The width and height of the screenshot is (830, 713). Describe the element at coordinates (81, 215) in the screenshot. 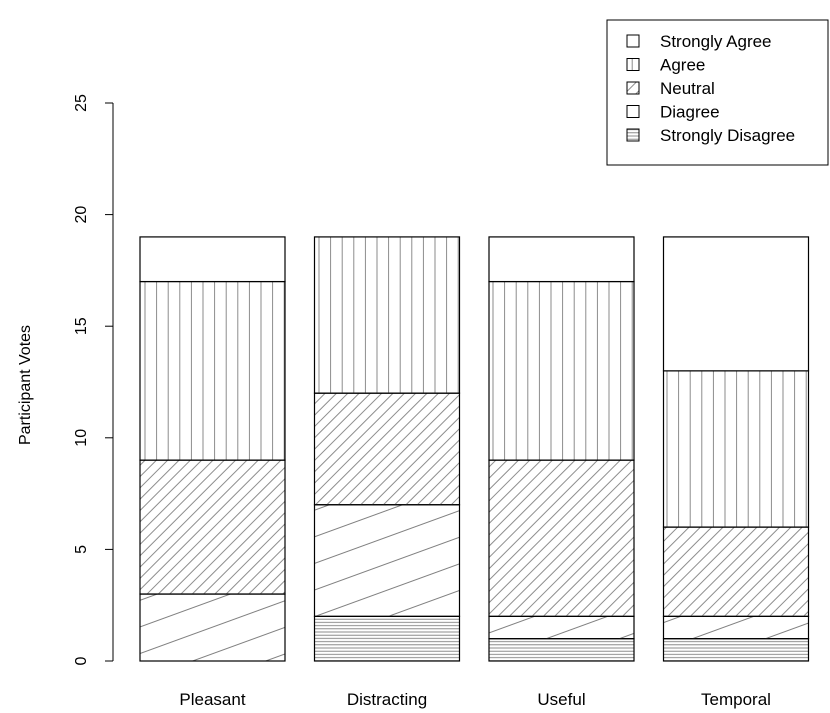

I see `y-tick-label: 20` at that location.